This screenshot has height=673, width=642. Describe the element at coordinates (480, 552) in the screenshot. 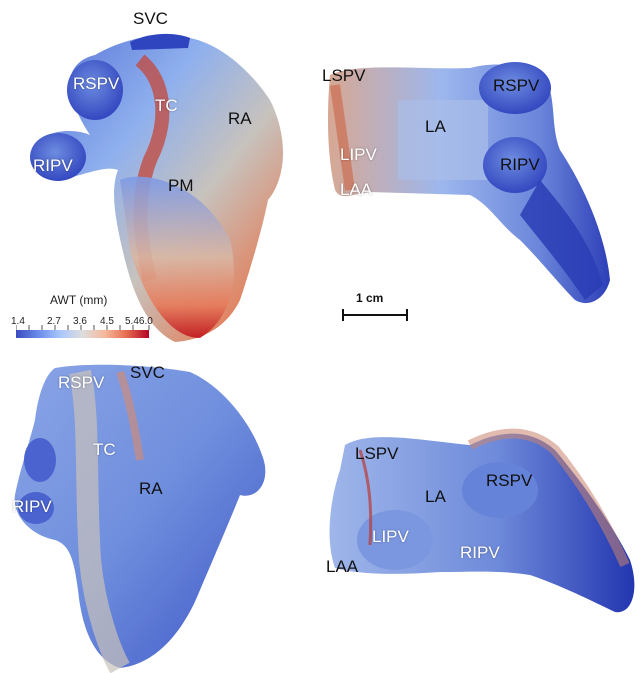

I see `label-ripv-bottom-right: RIPV` at that location.